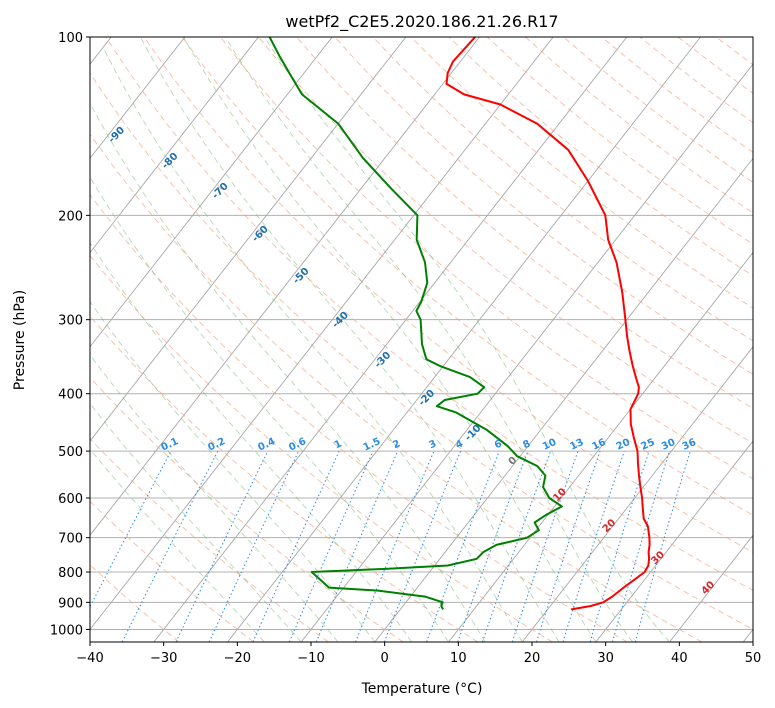 Image resolution: width=775 pixels, height=708 pixels. I want to click on mixing-ratio-label: 10, so click(549, 445).